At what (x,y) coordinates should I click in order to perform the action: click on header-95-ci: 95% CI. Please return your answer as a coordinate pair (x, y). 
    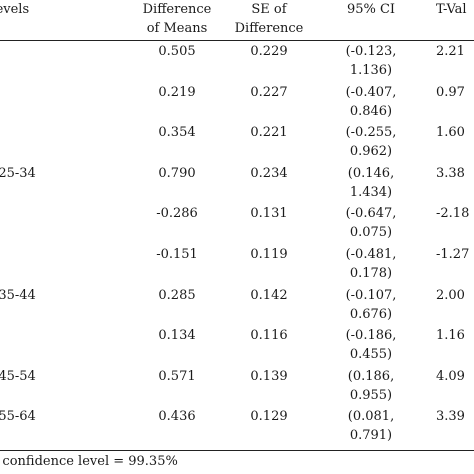
    Looking at the image, I should click on (371, 21).